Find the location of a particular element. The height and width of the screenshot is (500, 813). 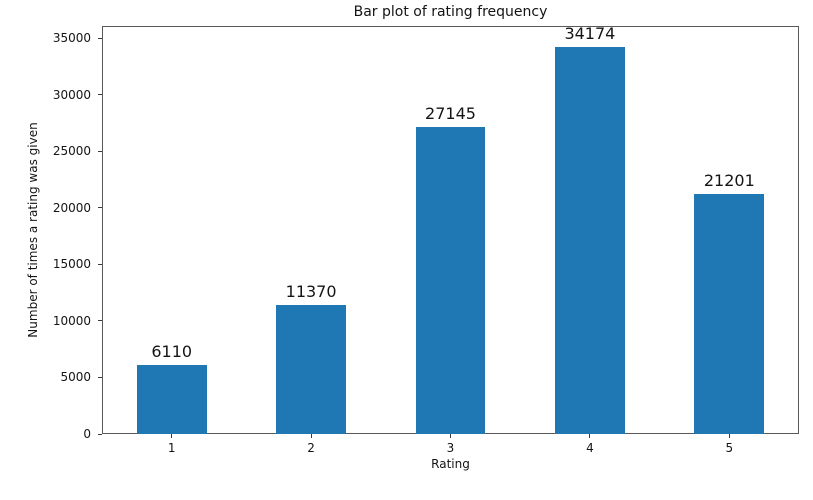

chart-title: Bar plot of rating frequency is located at coordinates (450, 12).